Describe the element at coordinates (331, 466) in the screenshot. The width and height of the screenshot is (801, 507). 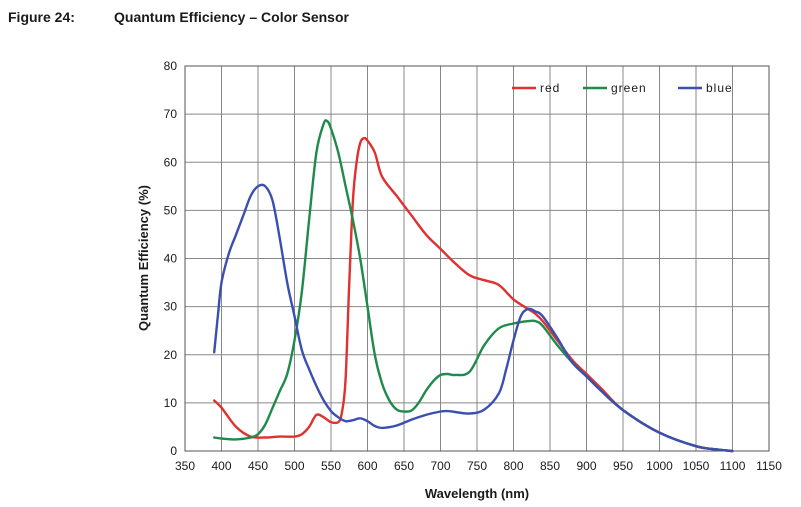
I see `x-tick-label: 550` at that location.